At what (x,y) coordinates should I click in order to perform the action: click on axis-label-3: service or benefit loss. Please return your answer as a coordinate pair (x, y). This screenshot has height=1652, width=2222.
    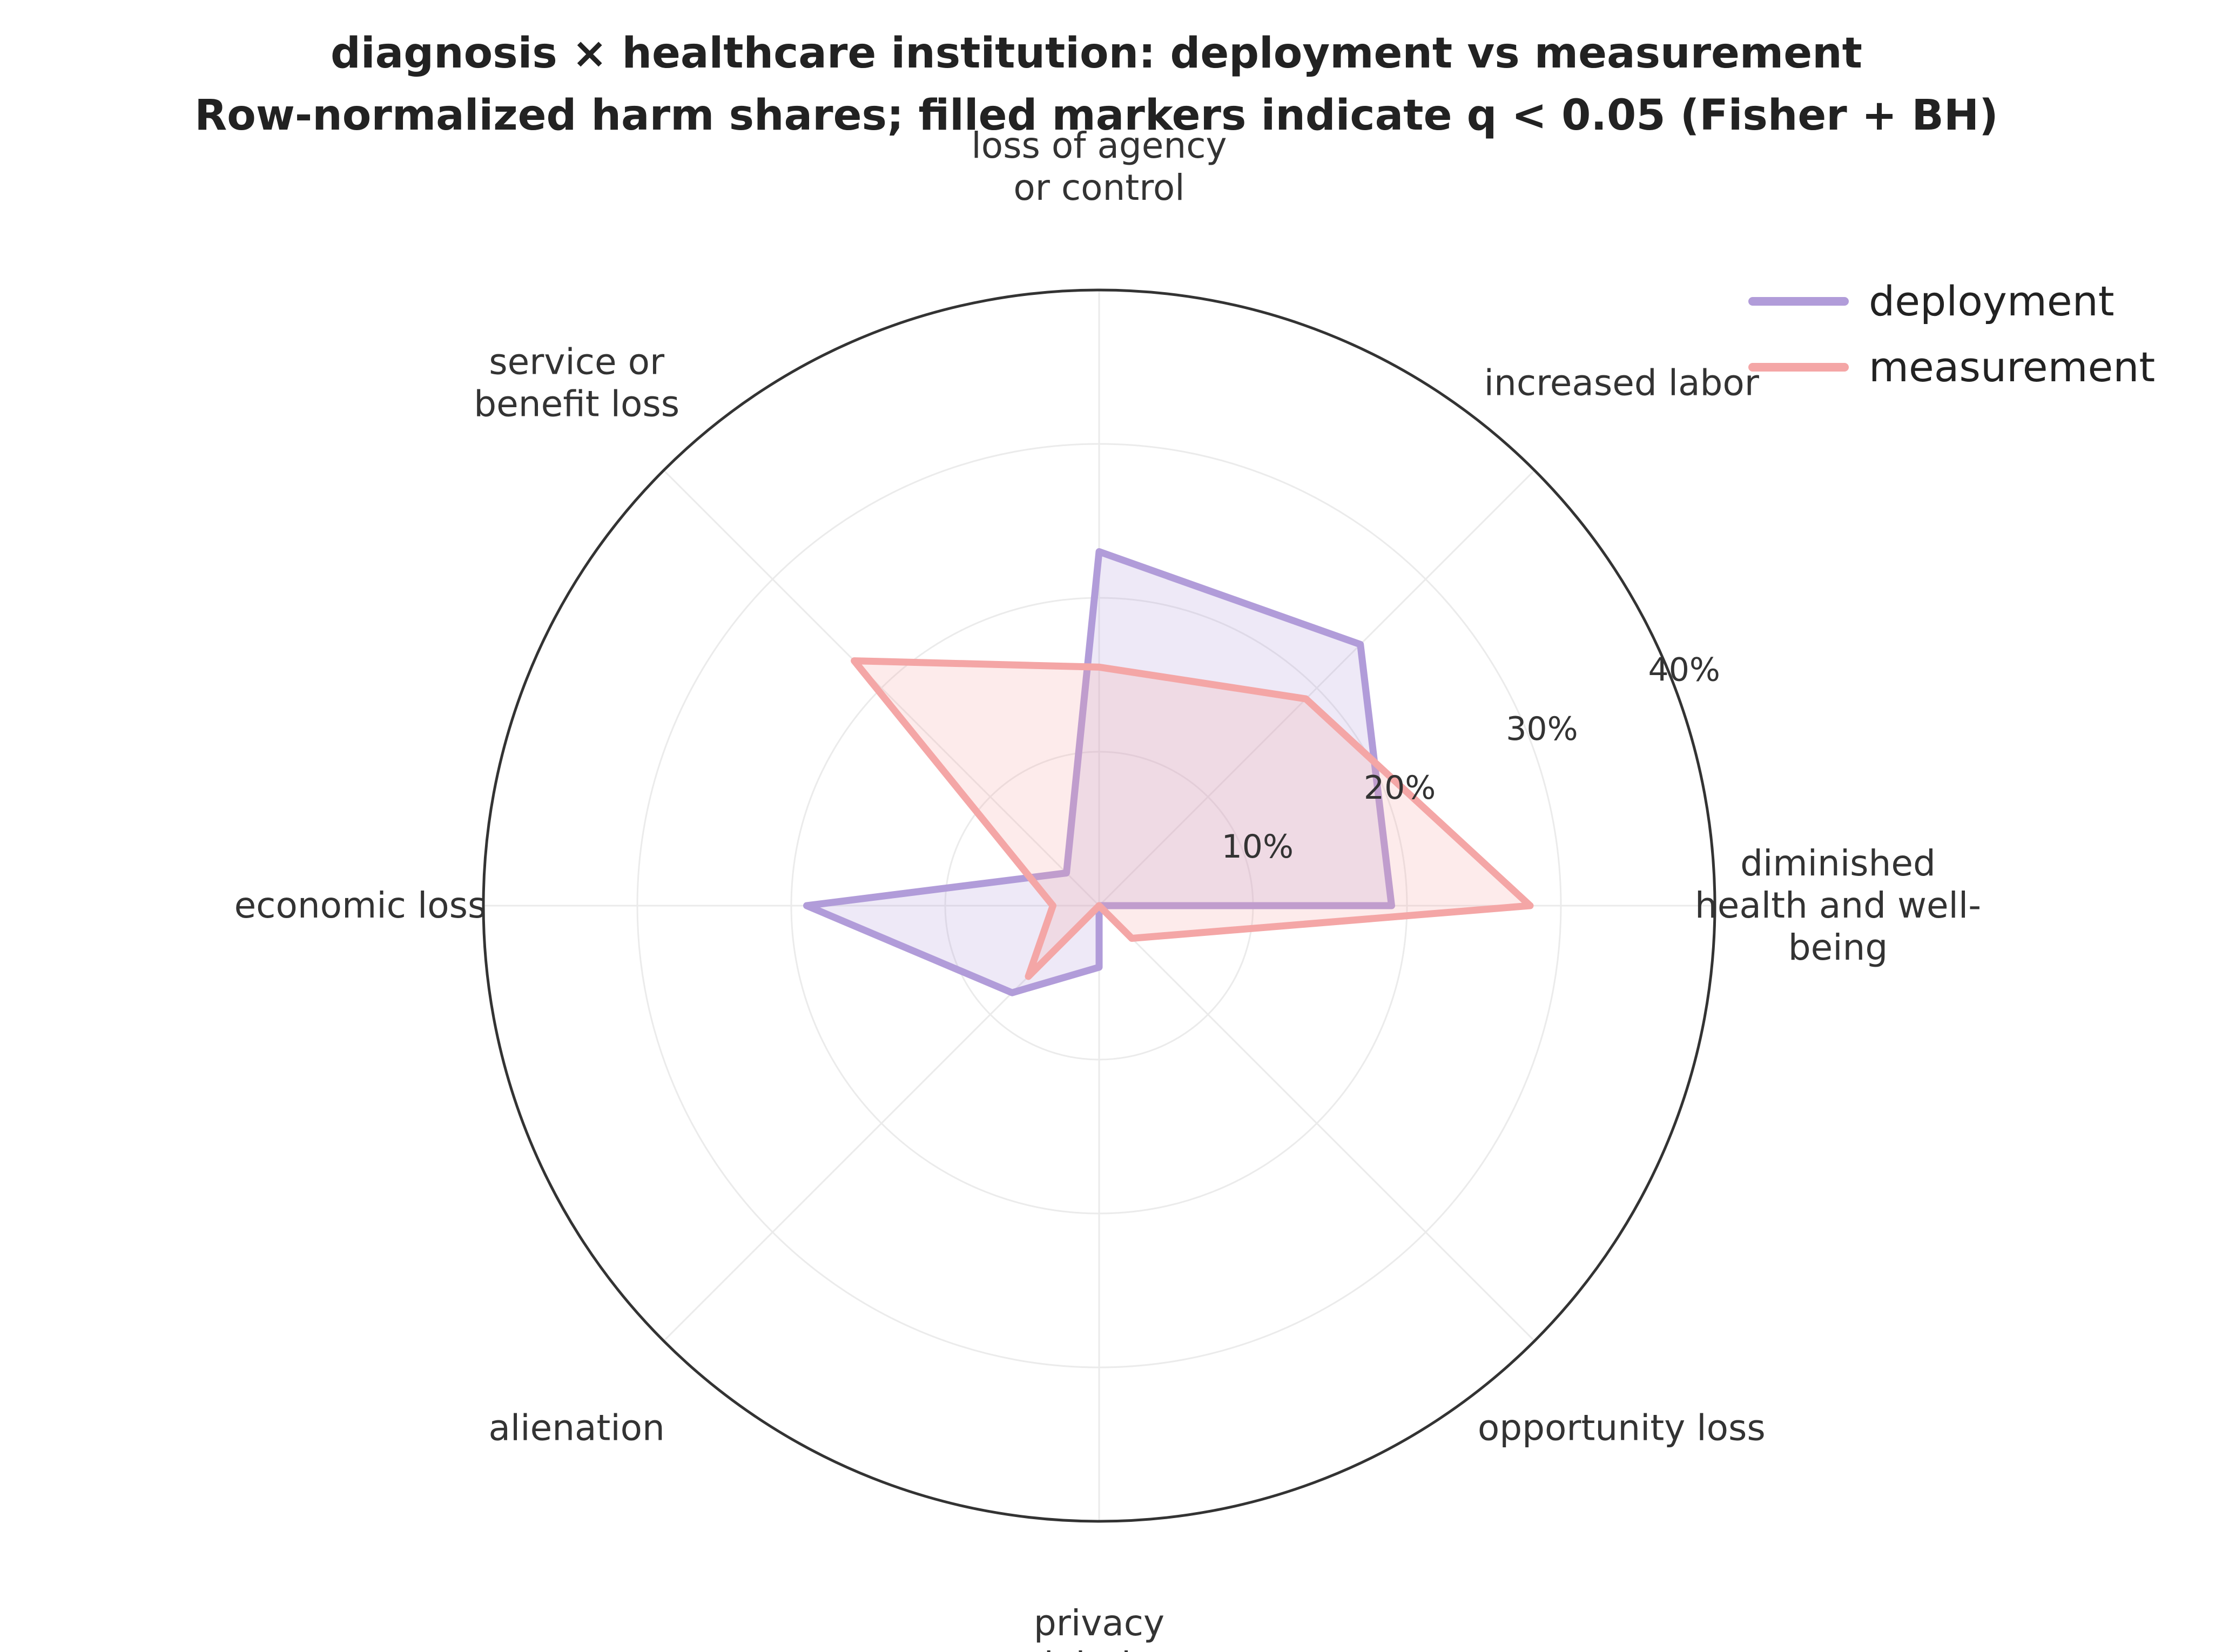
    Looking at the image, I should click on (577, 383).